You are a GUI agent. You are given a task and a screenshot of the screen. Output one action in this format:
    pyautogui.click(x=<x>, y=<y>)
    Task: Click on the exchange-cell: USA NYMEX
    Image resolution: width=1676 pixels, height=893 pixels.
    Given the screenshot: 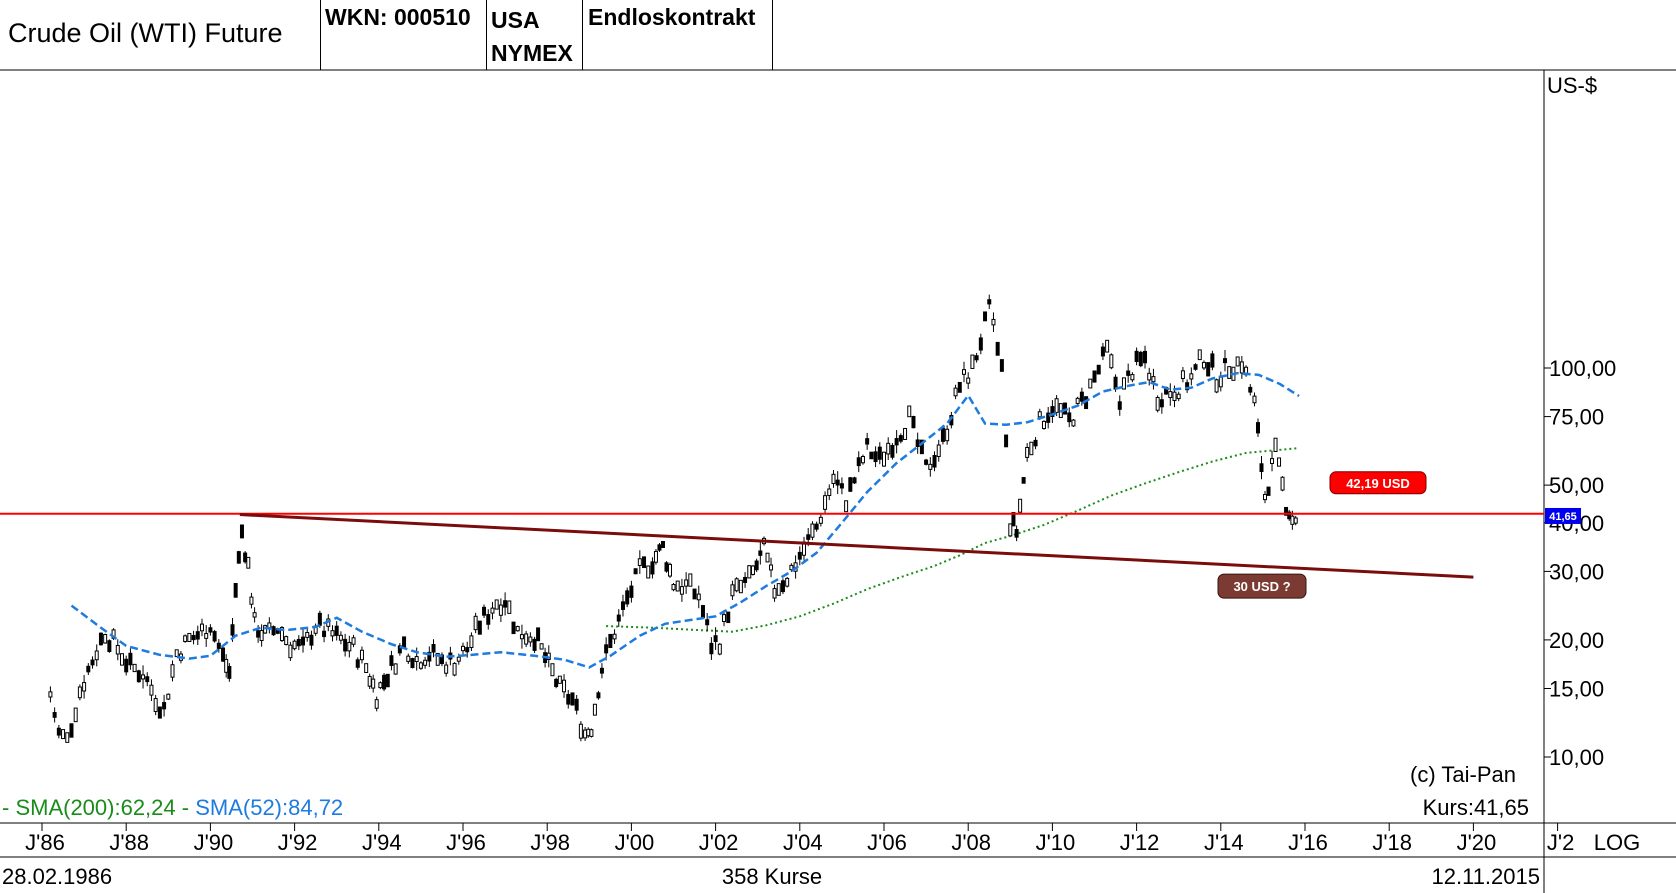 What is the action you would take?
    pyautogui.click(x=535, y=35)
    